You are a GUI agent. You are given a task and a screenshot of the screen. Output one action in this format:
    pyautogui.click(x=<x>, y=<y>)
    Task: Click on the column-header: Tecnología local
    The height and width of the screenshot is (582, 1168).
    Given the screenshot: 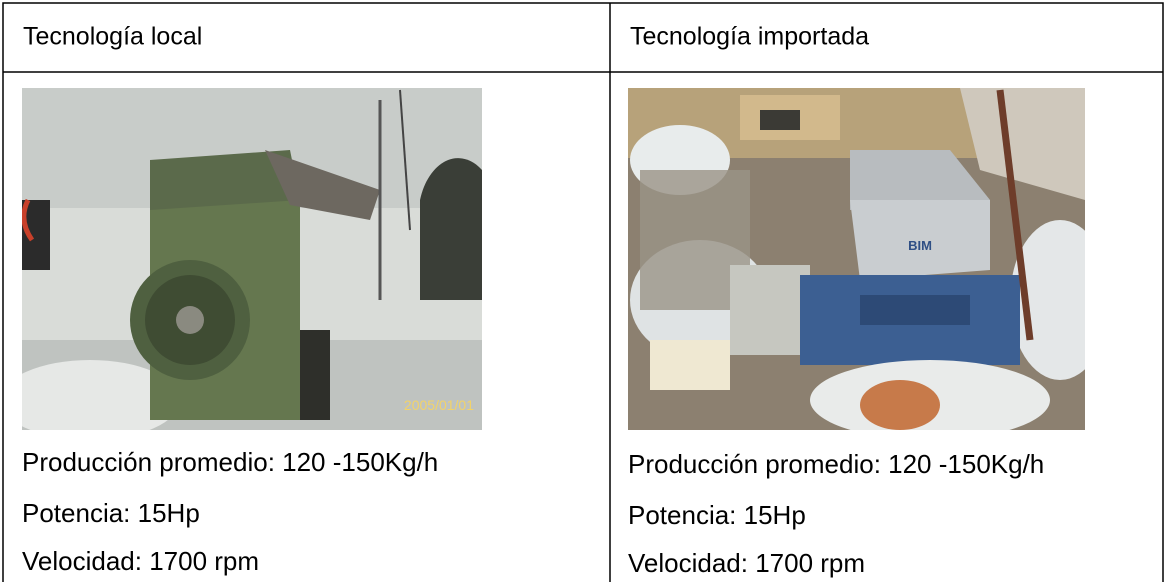 What is the action you would take?
    pyautogui.click(x=112, y=37)
    